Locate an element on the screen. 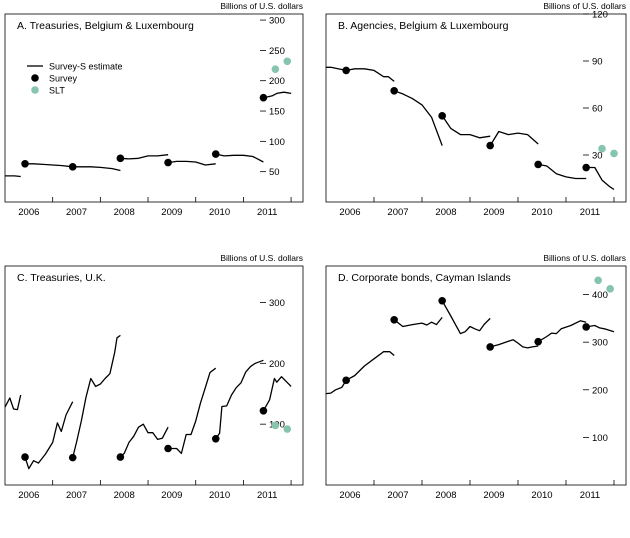 The height and width of the screenshot is (538, 630). panel-title: A. Treasuries, Belgium & Luxembourg is located at coordinates (105, 26).